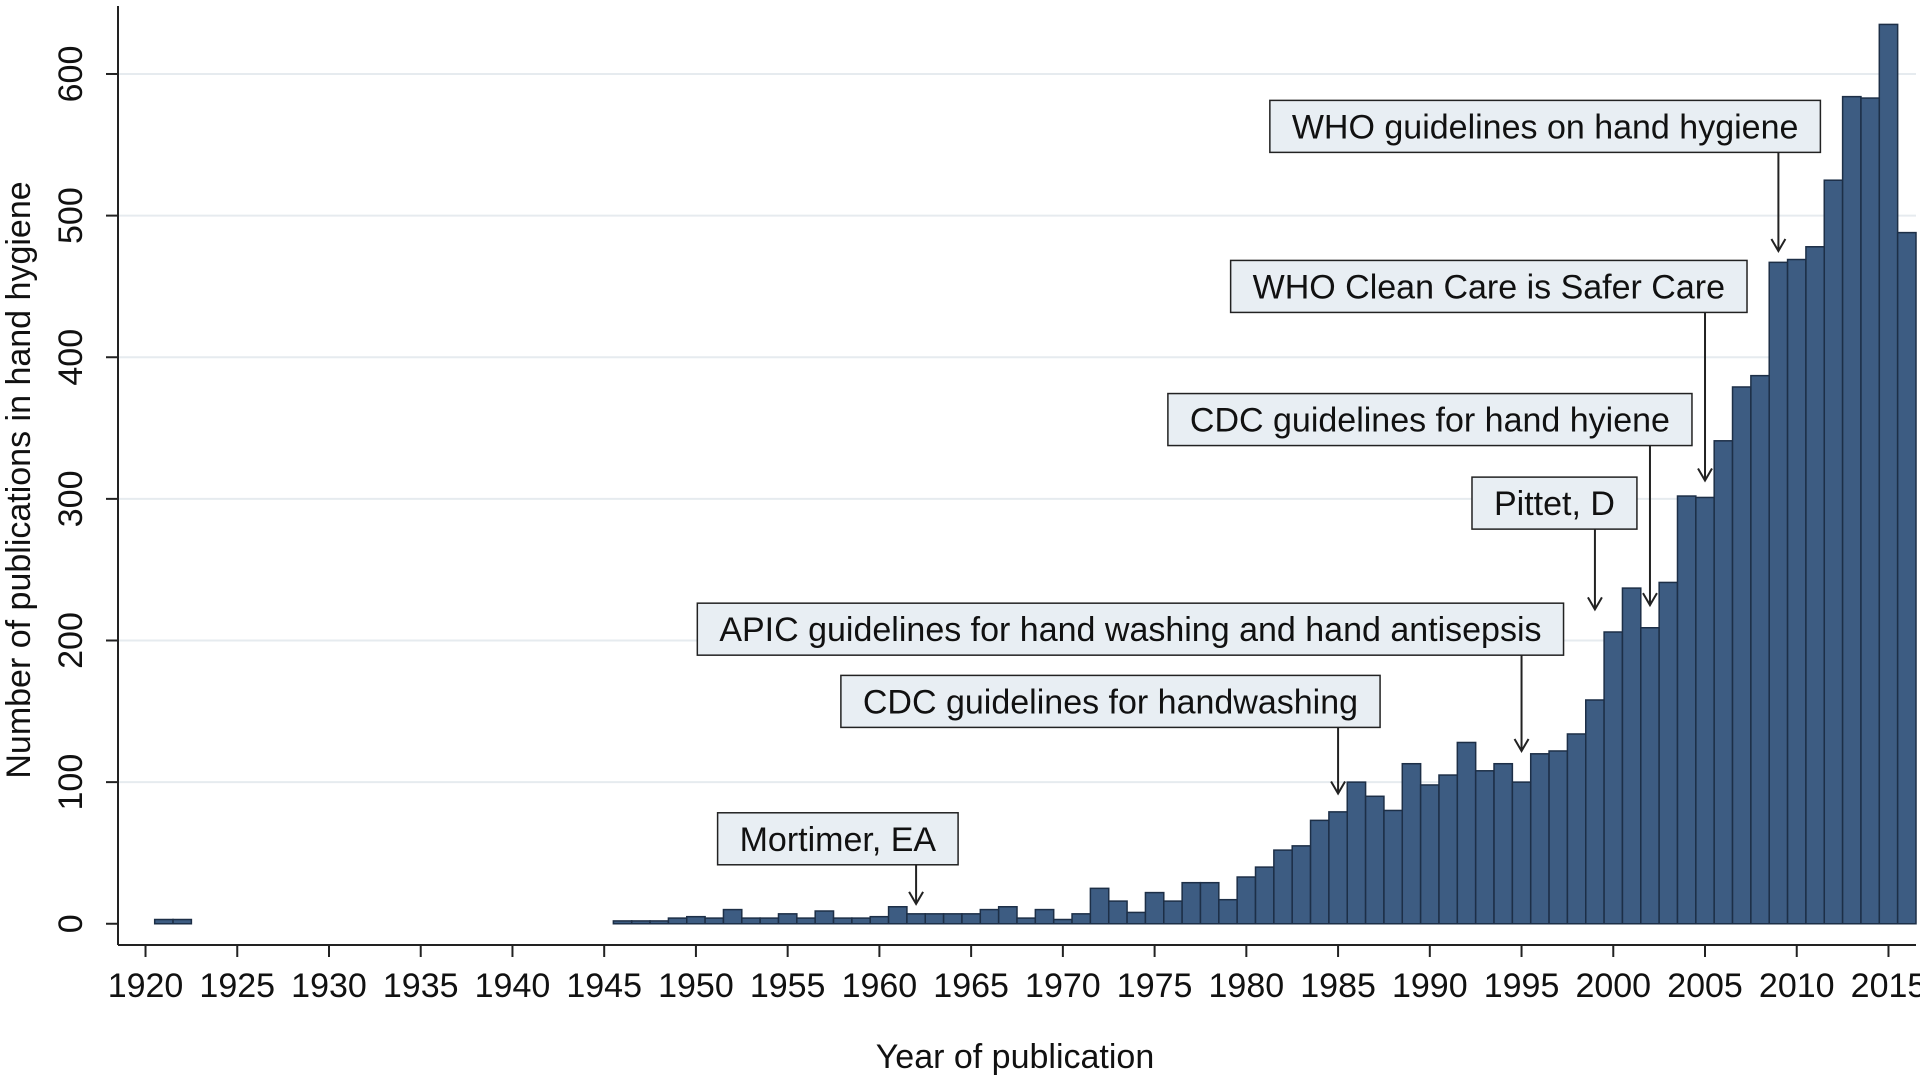 The image size is (1920, 1080). Describe the element at coordinates (1430, 421) in the screenshot. I see `annotation-label-2: CDC guidelines for hand hyiene` at that location.